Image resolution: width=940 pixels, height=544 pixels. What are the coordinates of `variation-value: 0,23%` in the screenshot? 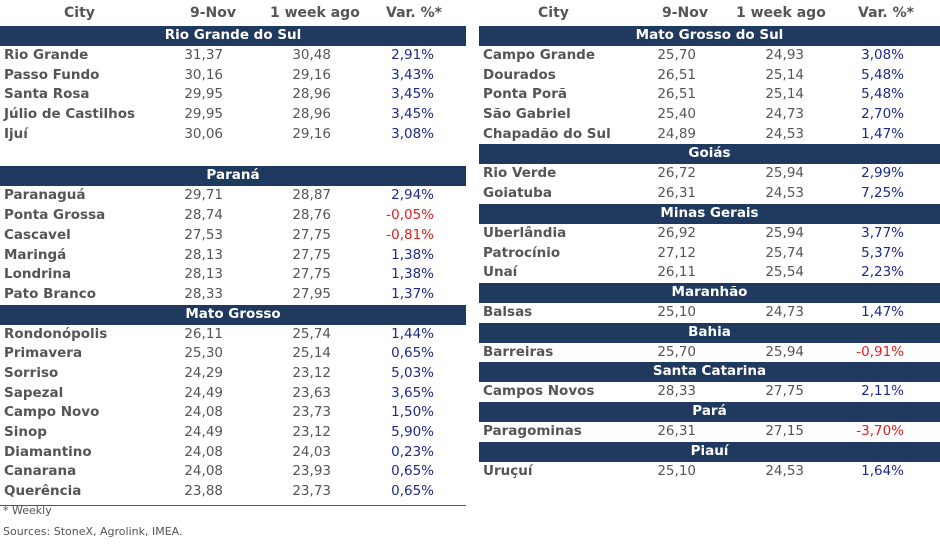 It's located at (412, 451).